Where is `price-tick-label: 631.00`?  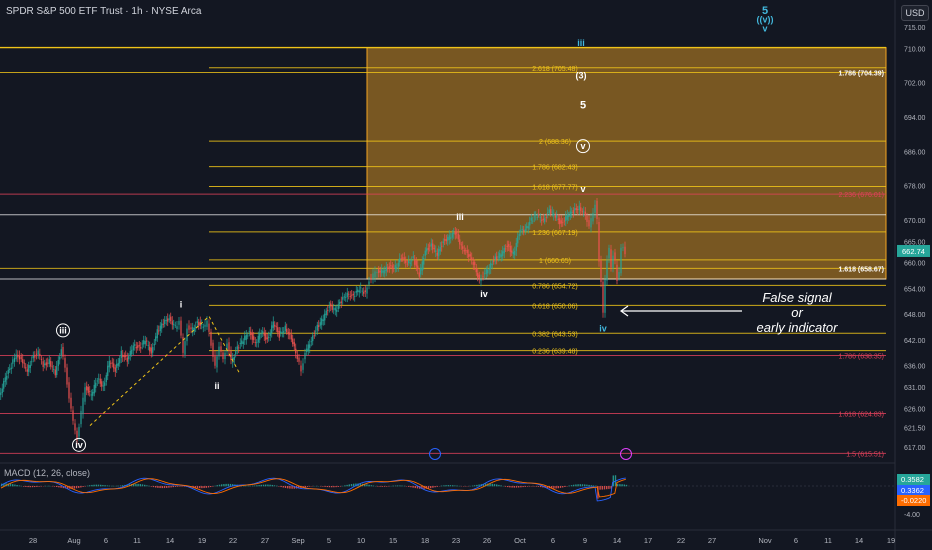 price-tick-label: 631.00 is located at coordinates (915, 388).